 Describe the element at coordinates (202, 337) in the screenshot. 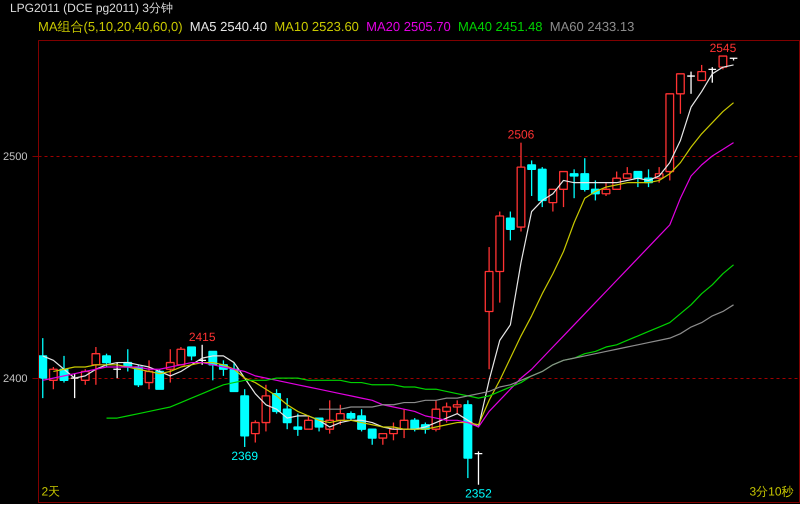

I see `annotation: 2415` at that location.